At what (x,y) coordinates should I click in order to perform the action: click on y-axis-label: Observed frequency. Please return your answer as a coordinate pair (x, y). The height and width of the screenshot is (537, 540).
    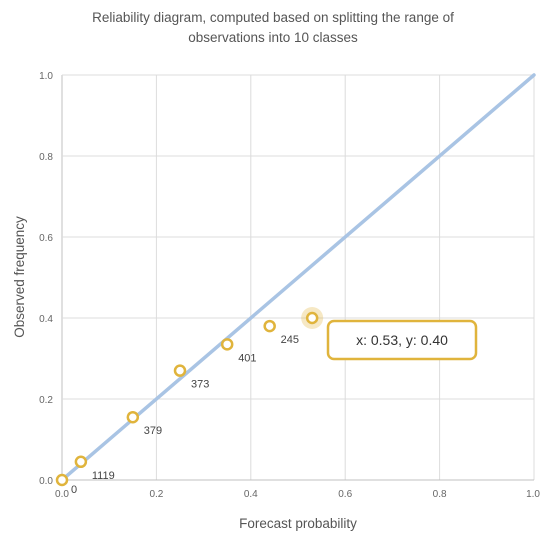
    Looking at the image, I should click on (19, 277).